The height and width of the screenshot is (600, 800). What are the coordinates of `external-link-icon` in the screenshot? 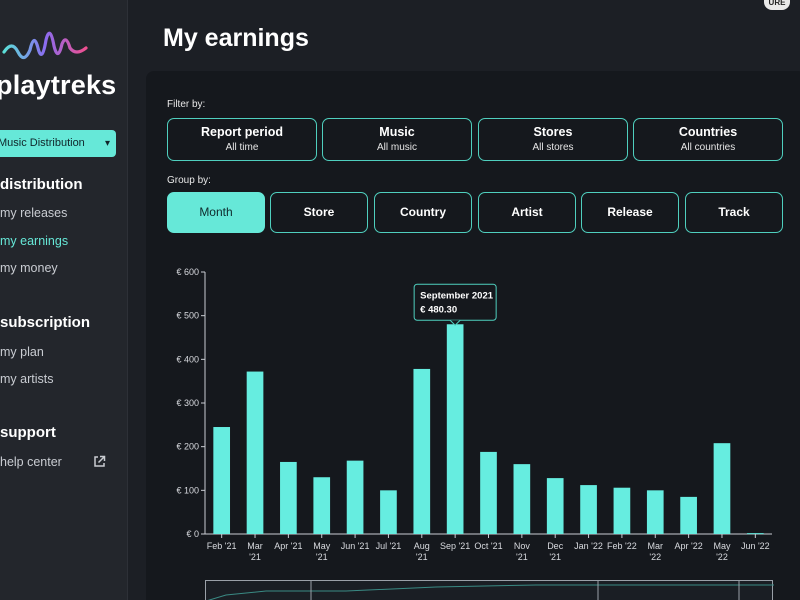 It's located at (99, 461).